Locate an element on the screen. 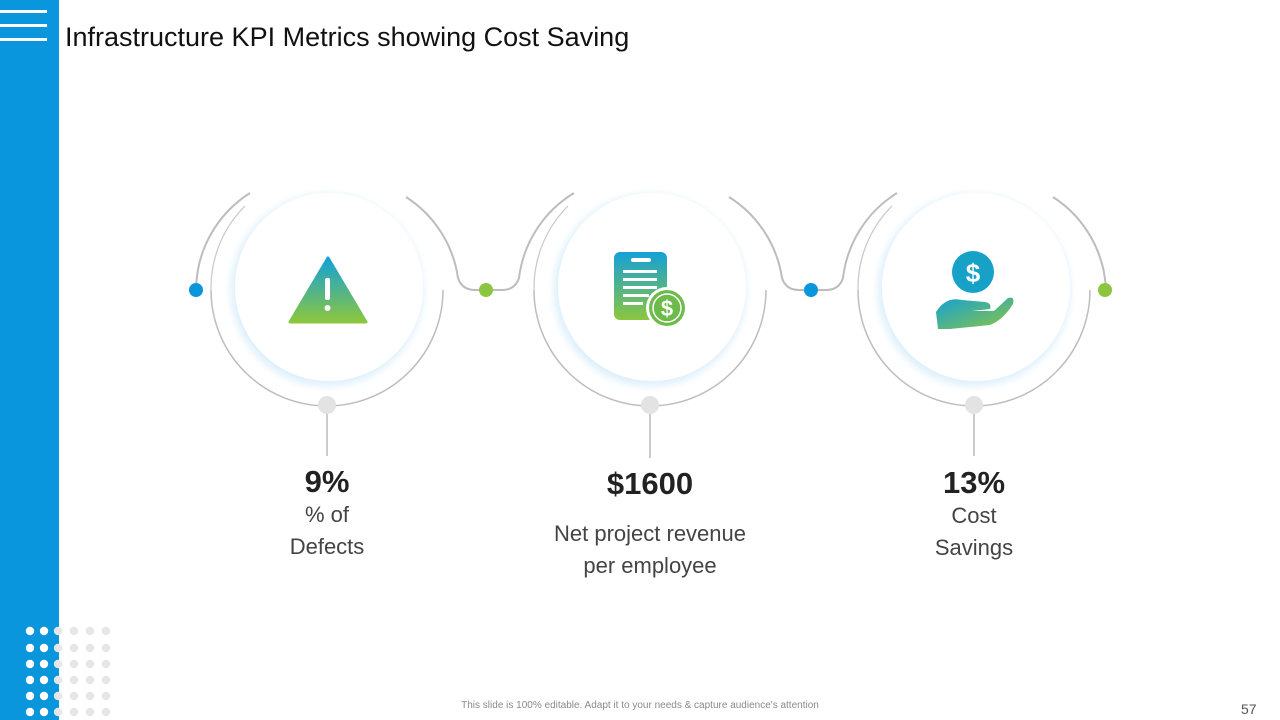  kpi-label: % of Defects is located at coordinates (327, 530).